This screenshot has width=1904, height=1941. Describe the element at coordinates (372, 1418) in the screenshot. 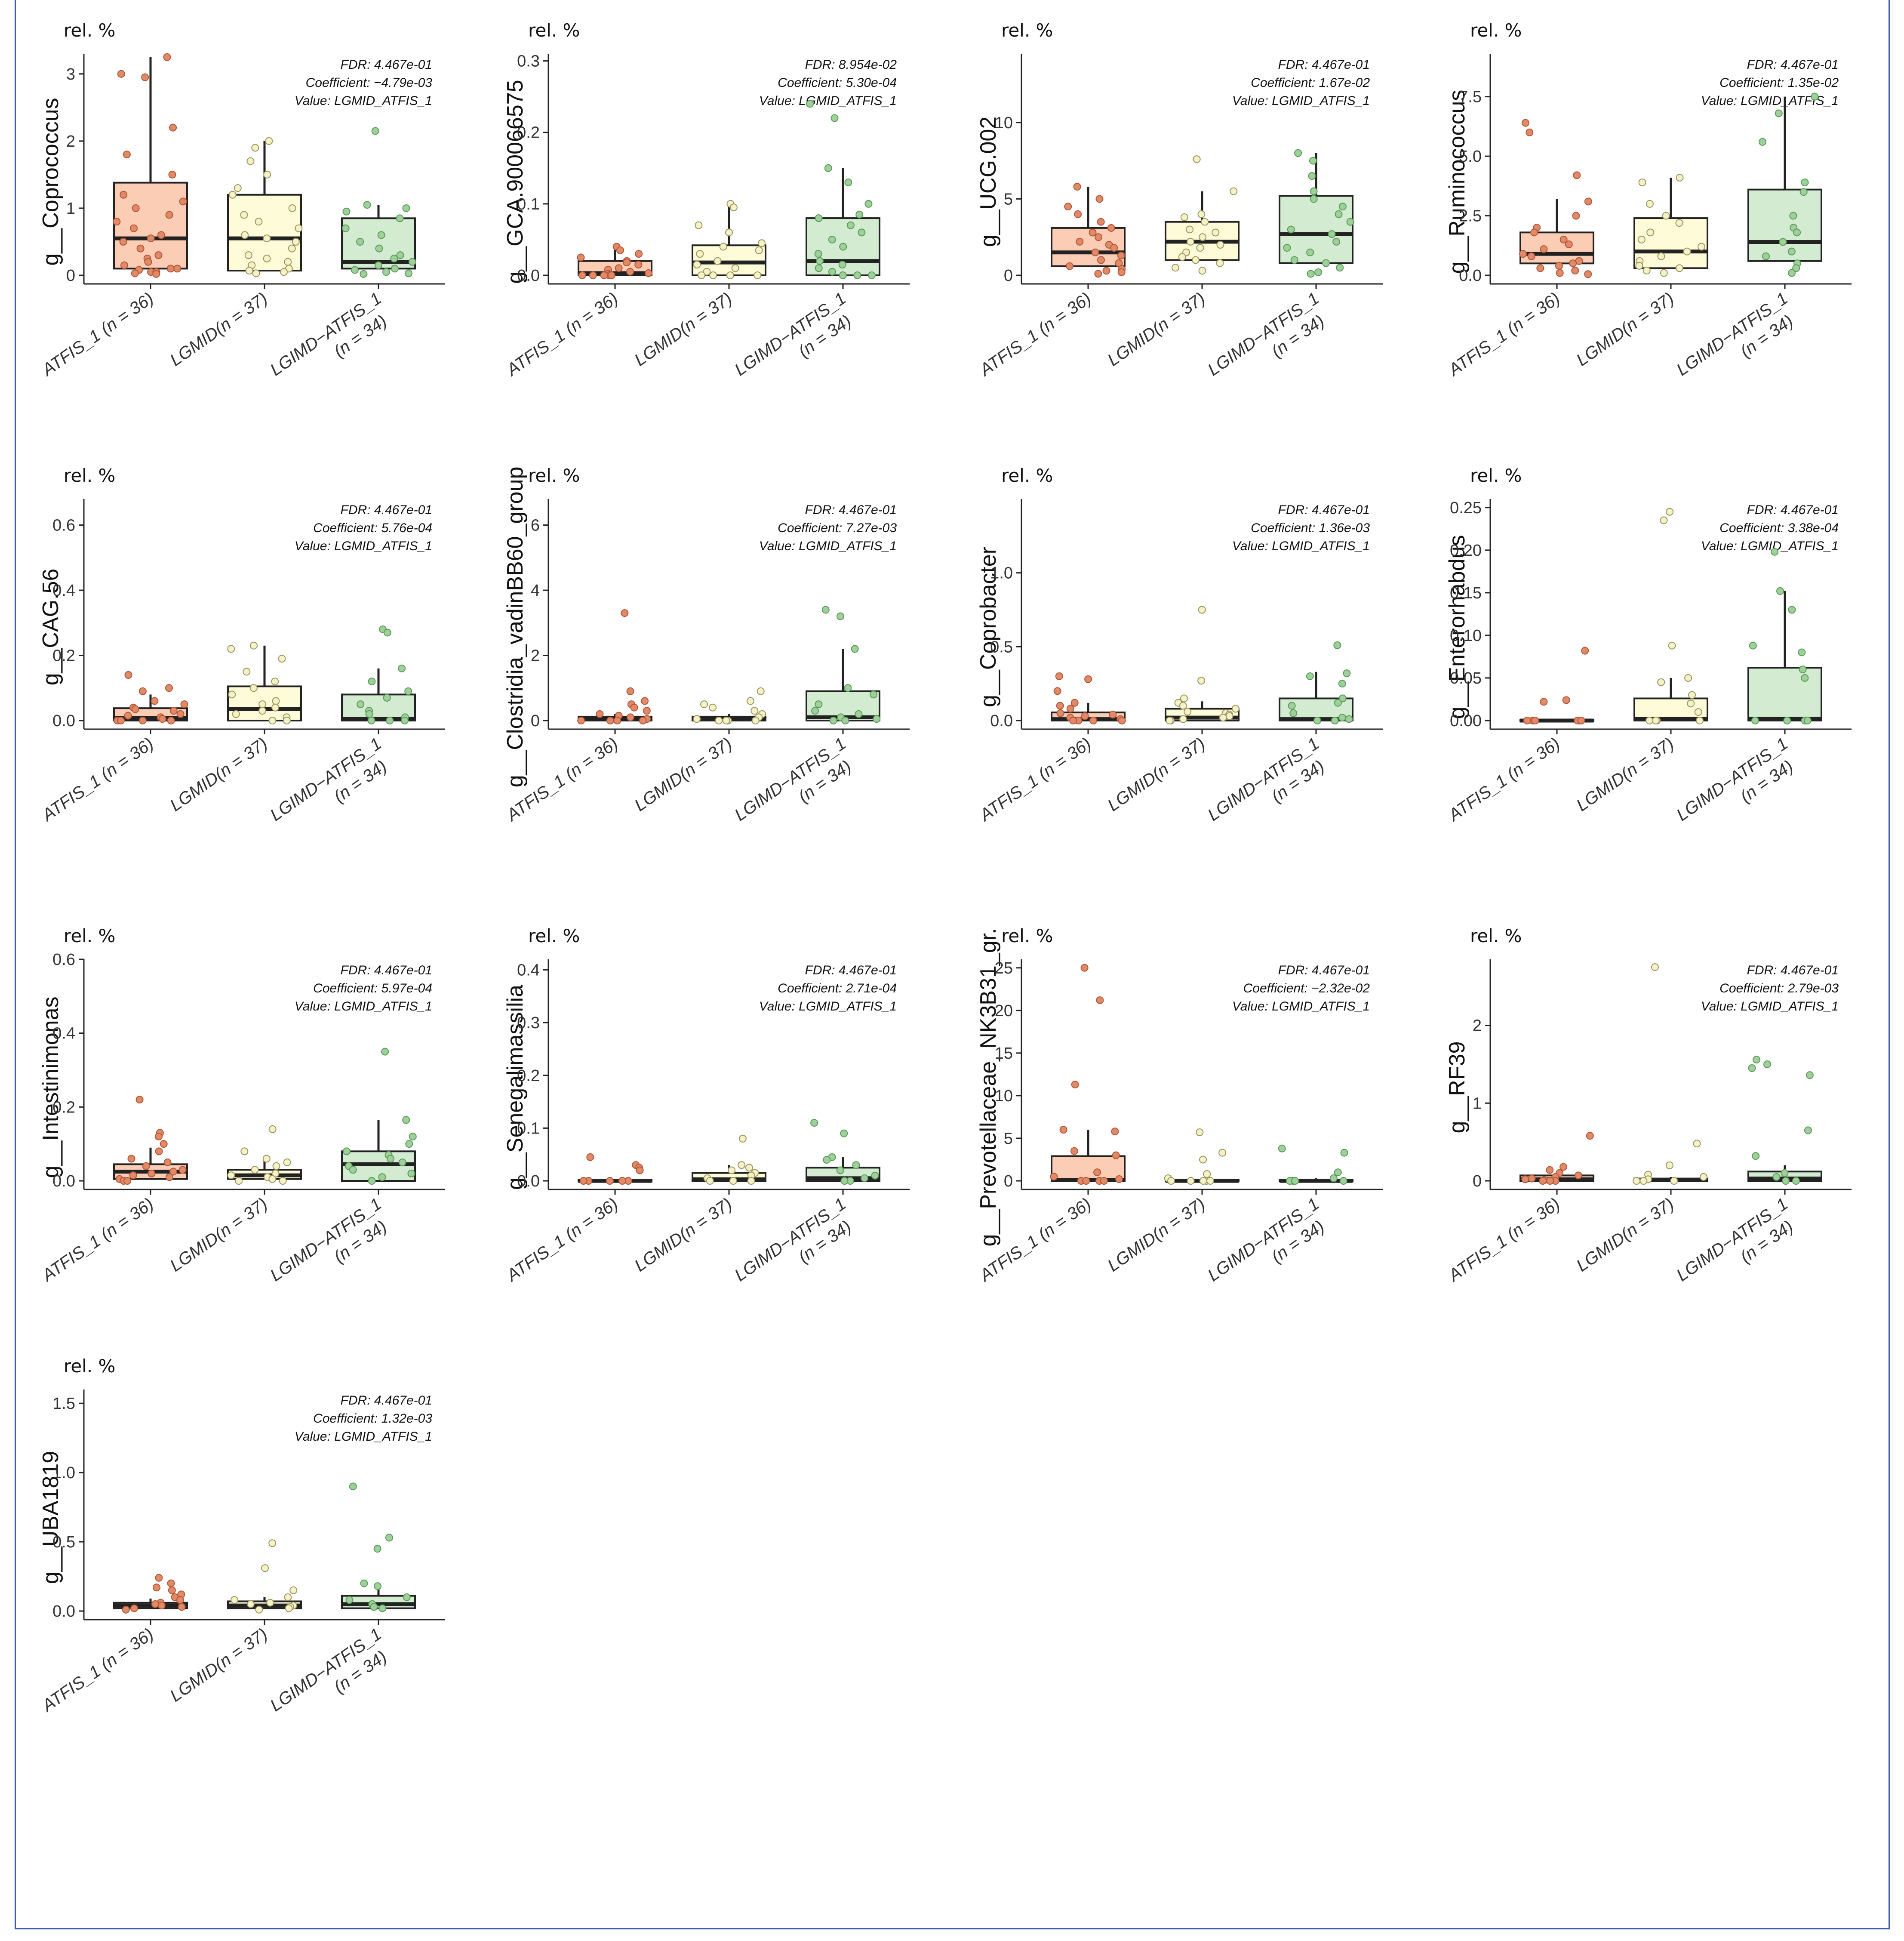

I see `coefficient-label: Coefficient: 1.32e-03` at that location.